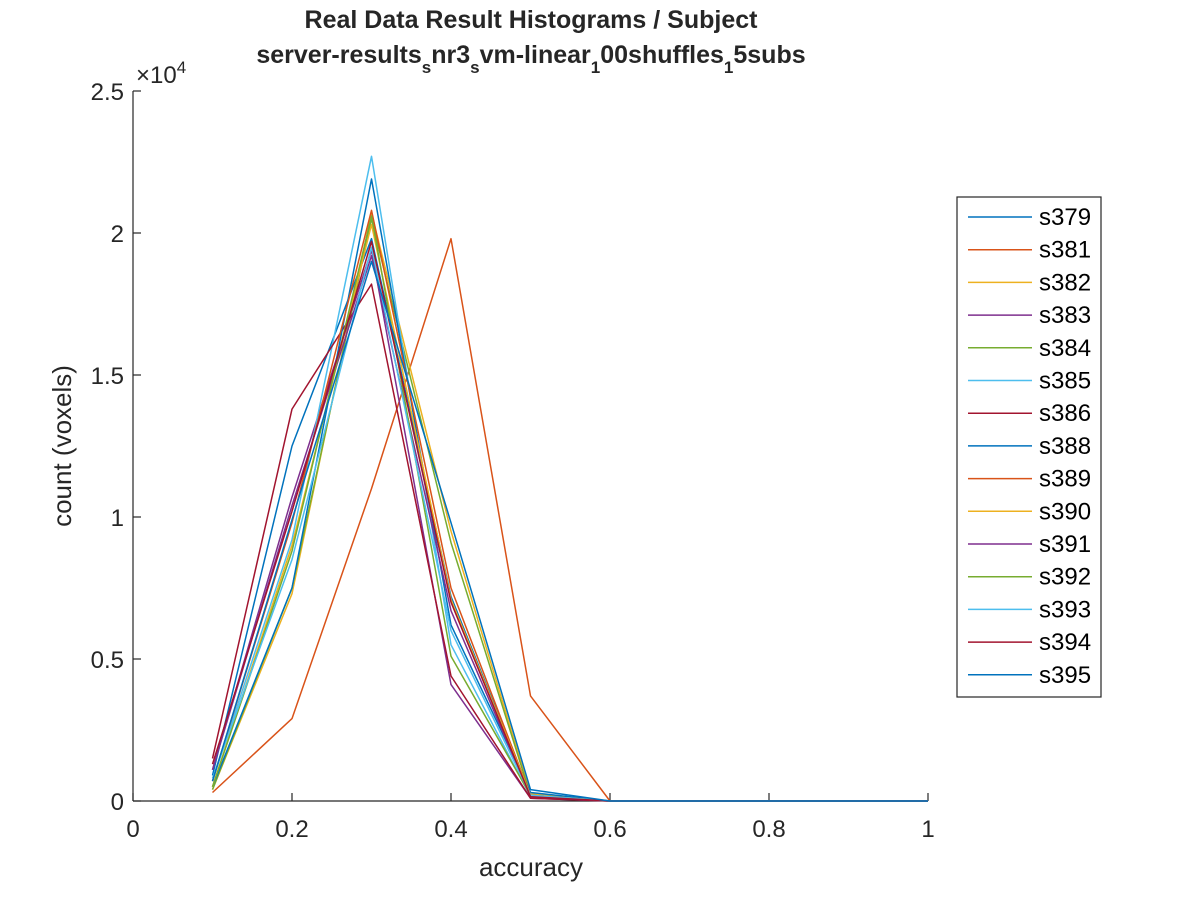 The image size is (1200, 900). I want to click on y-tick-label: 2, so click(117, 234).